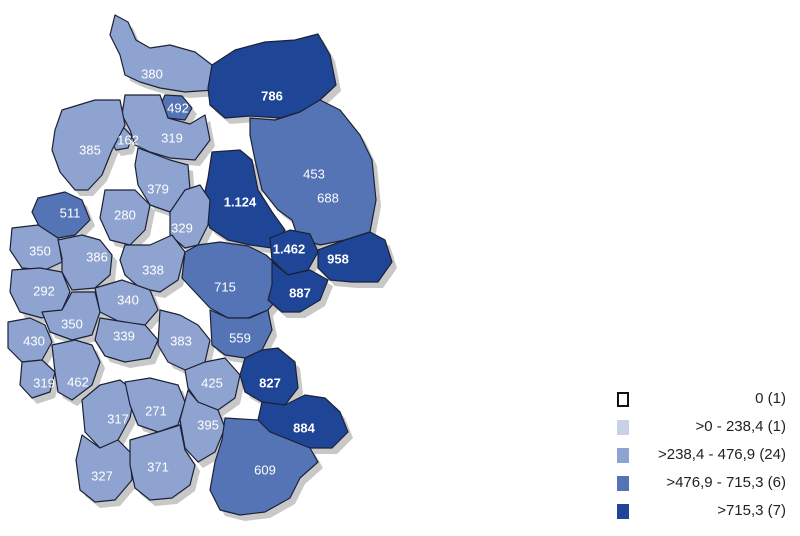 The width and height of the screenshot is (800, 536). I want to click on region-value-label: 609, so click(265, 469).